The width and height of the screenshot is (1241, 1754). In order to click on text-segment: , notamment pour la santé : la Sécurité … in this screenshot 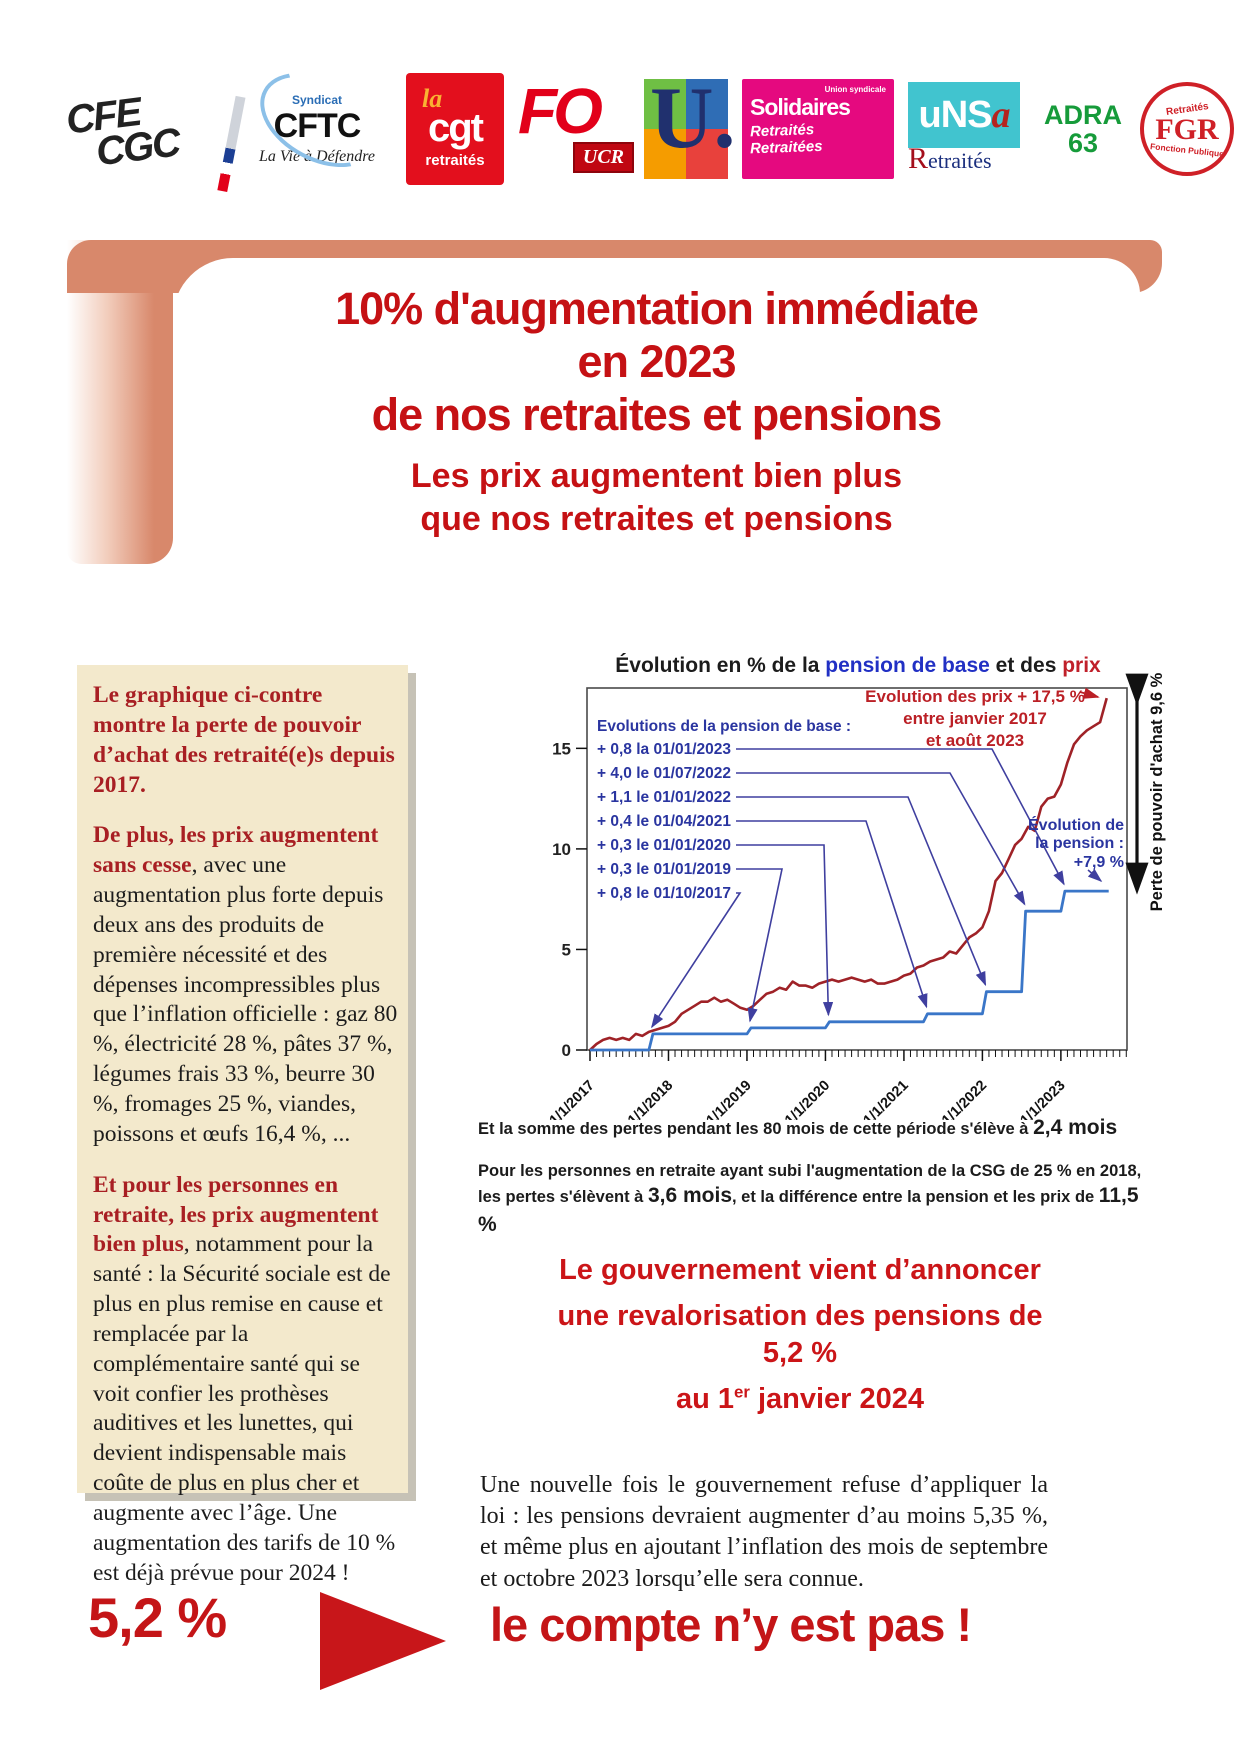, I will do `click(244, 1408)`.